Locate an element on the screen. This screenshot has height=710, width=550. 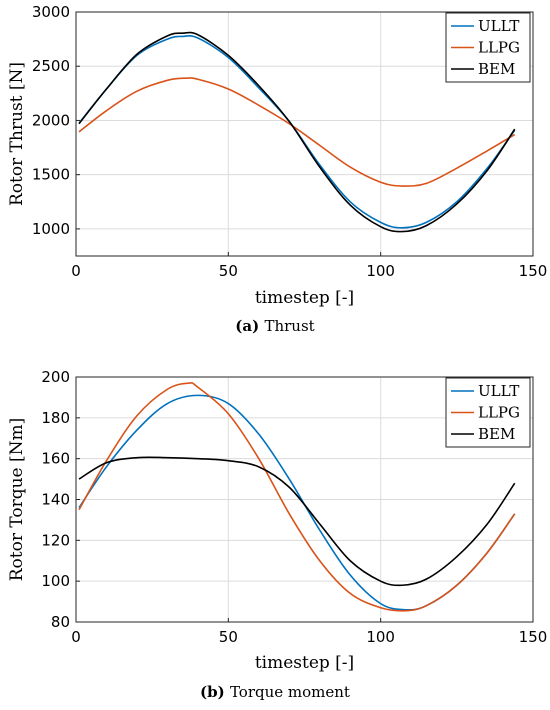
y-tick-label: 200 is located at coordinates (55, 377).